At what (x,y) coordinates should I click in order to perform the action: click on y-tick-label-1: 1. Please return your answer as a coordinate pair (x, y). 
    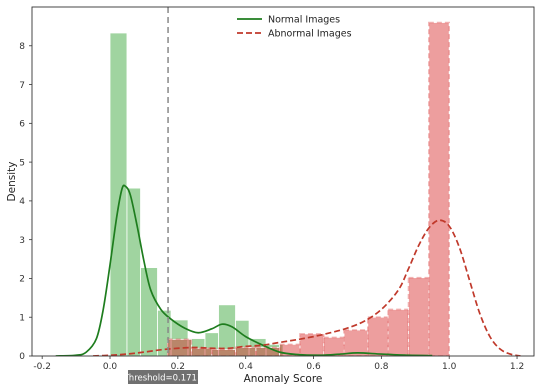
    Looking at the image, I should click on (22, 318).